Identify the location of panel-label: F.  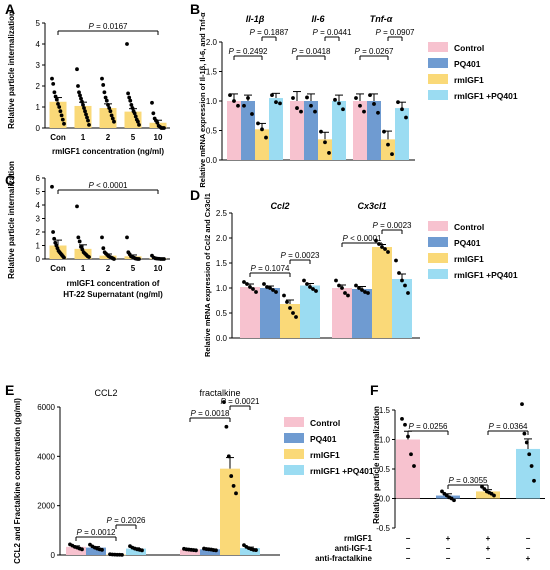
(374, 390).